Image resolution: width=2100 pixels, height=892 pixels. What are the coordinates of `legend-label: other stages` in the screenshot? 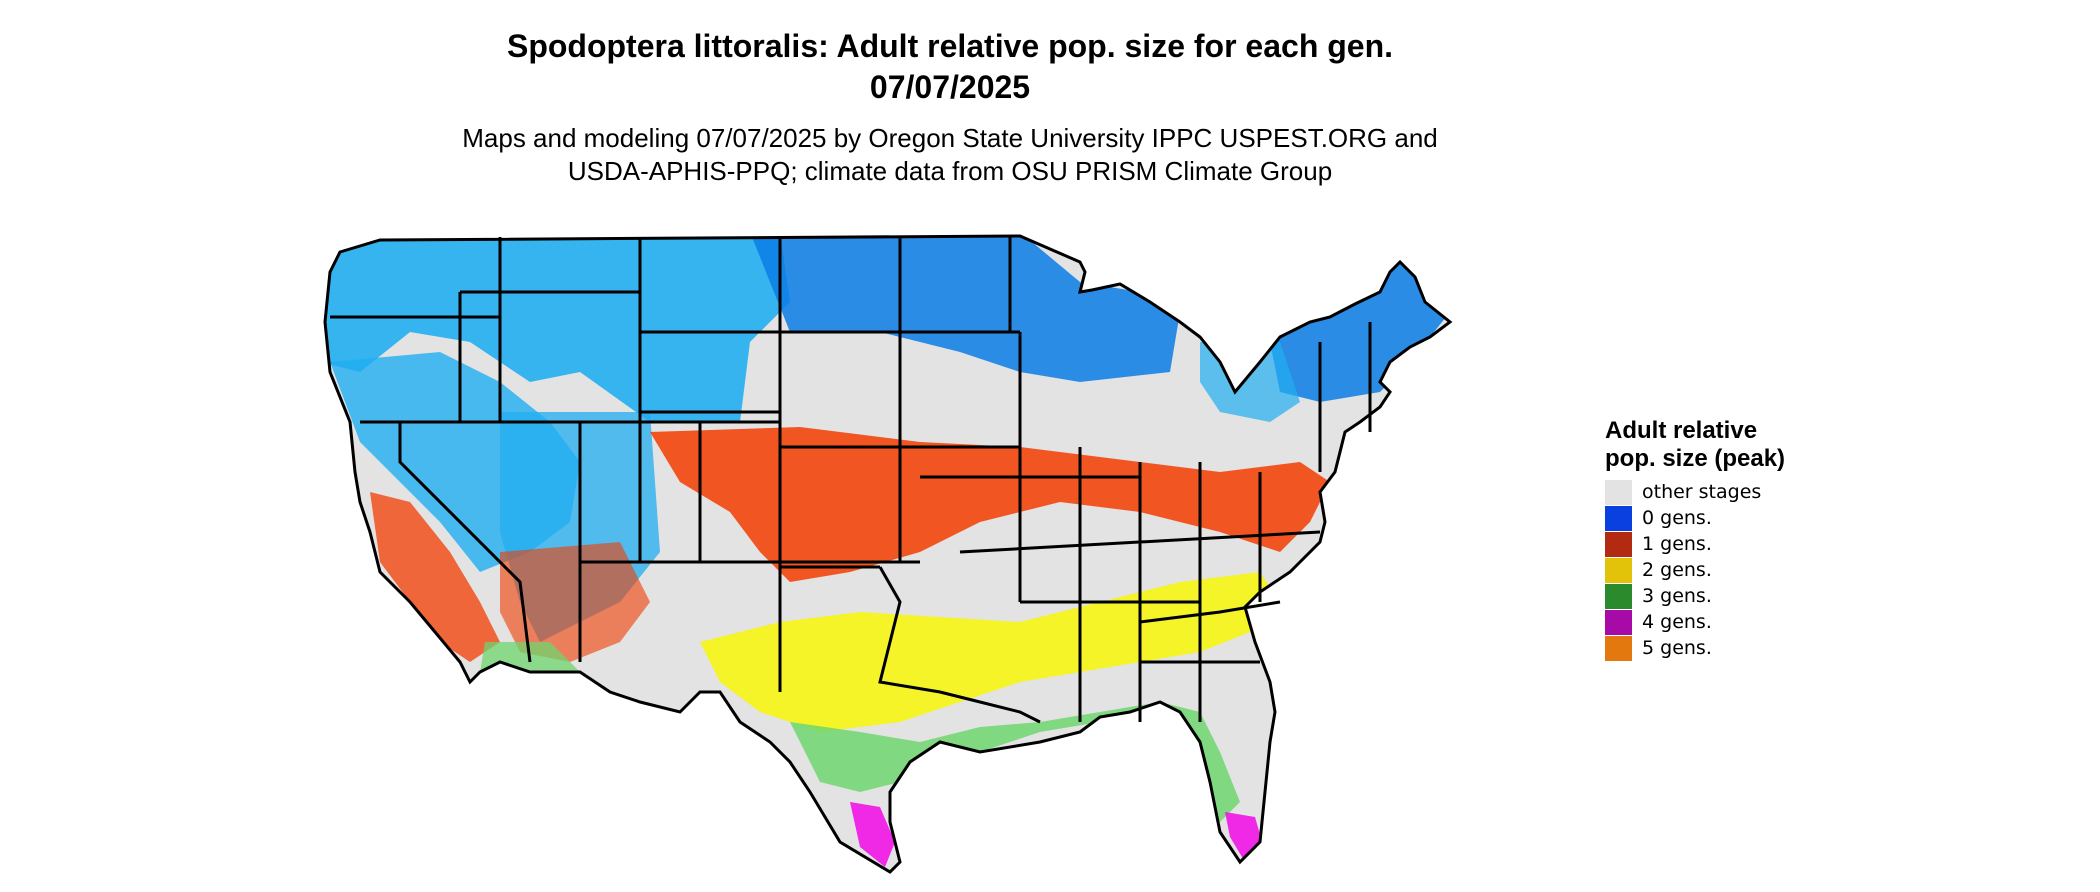 It's located at (1702, 492).